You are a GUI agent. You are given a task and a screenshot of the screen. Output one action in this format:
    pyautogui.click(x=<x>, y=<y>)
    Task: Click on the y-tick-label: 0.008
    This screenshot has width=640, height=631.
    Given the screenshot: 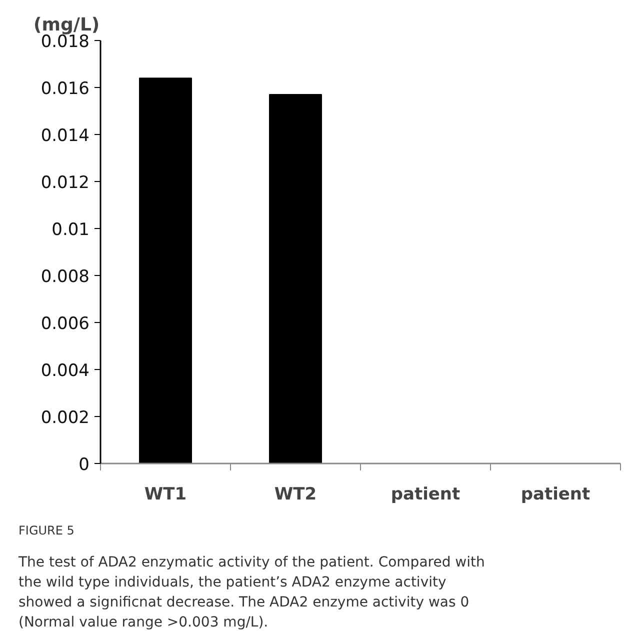 What is the action you would take?
    pyautogui.click(x=65, y=277)
    